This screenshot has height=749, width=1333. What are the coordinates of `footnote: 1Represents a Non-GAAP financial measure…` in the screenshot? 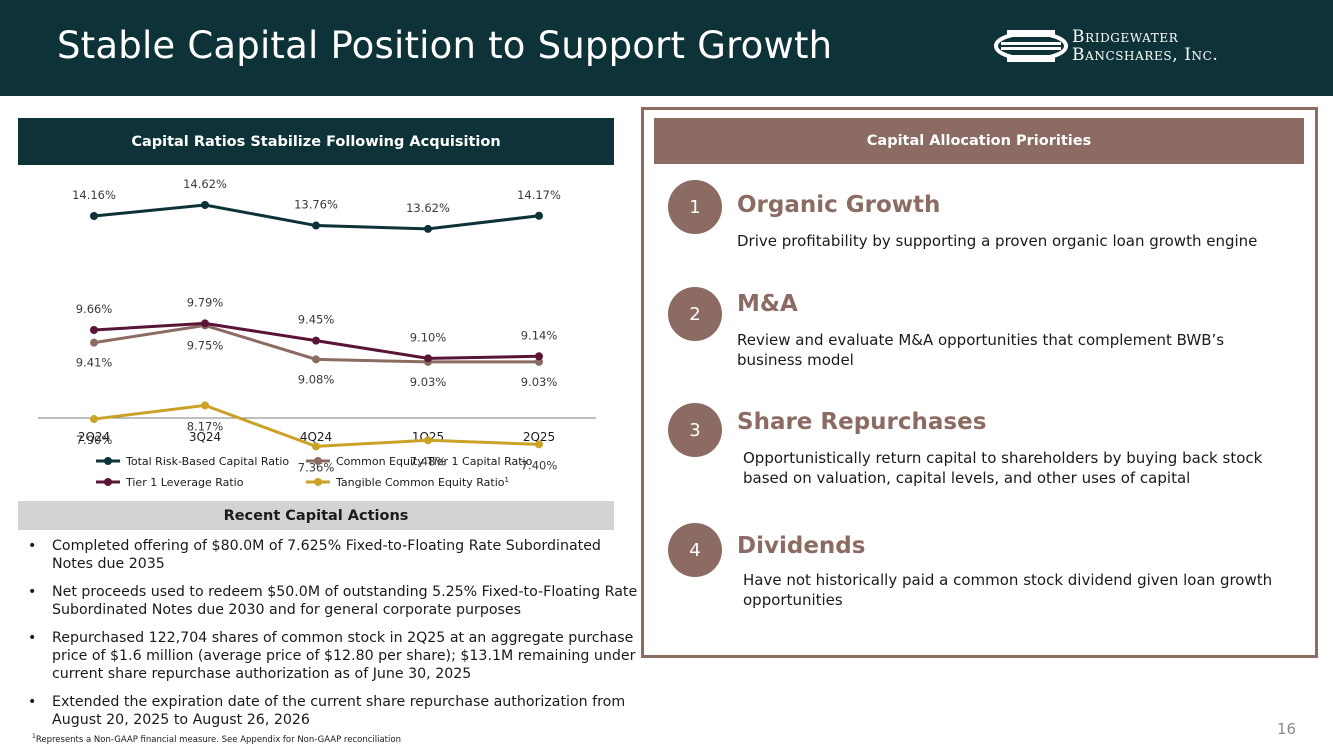 It's located at (216, 739).